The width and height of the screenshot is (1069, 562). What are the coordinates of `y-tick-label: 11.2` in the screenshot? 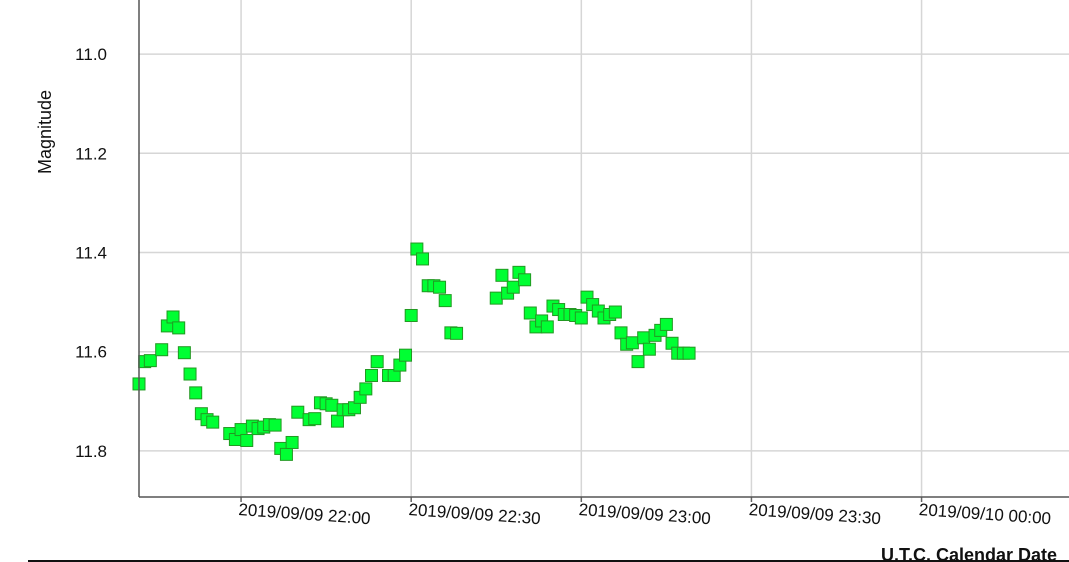 It's located at (91, 153).